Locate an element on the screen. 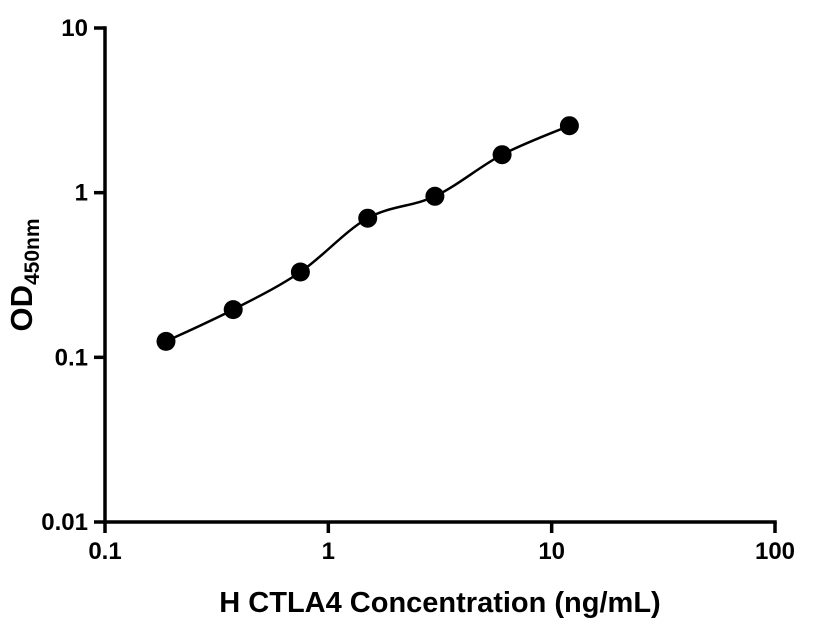 The width and height of the screenshot is (816, 640). y-axis-title: OD450nm is located at coordinates (24, 274).